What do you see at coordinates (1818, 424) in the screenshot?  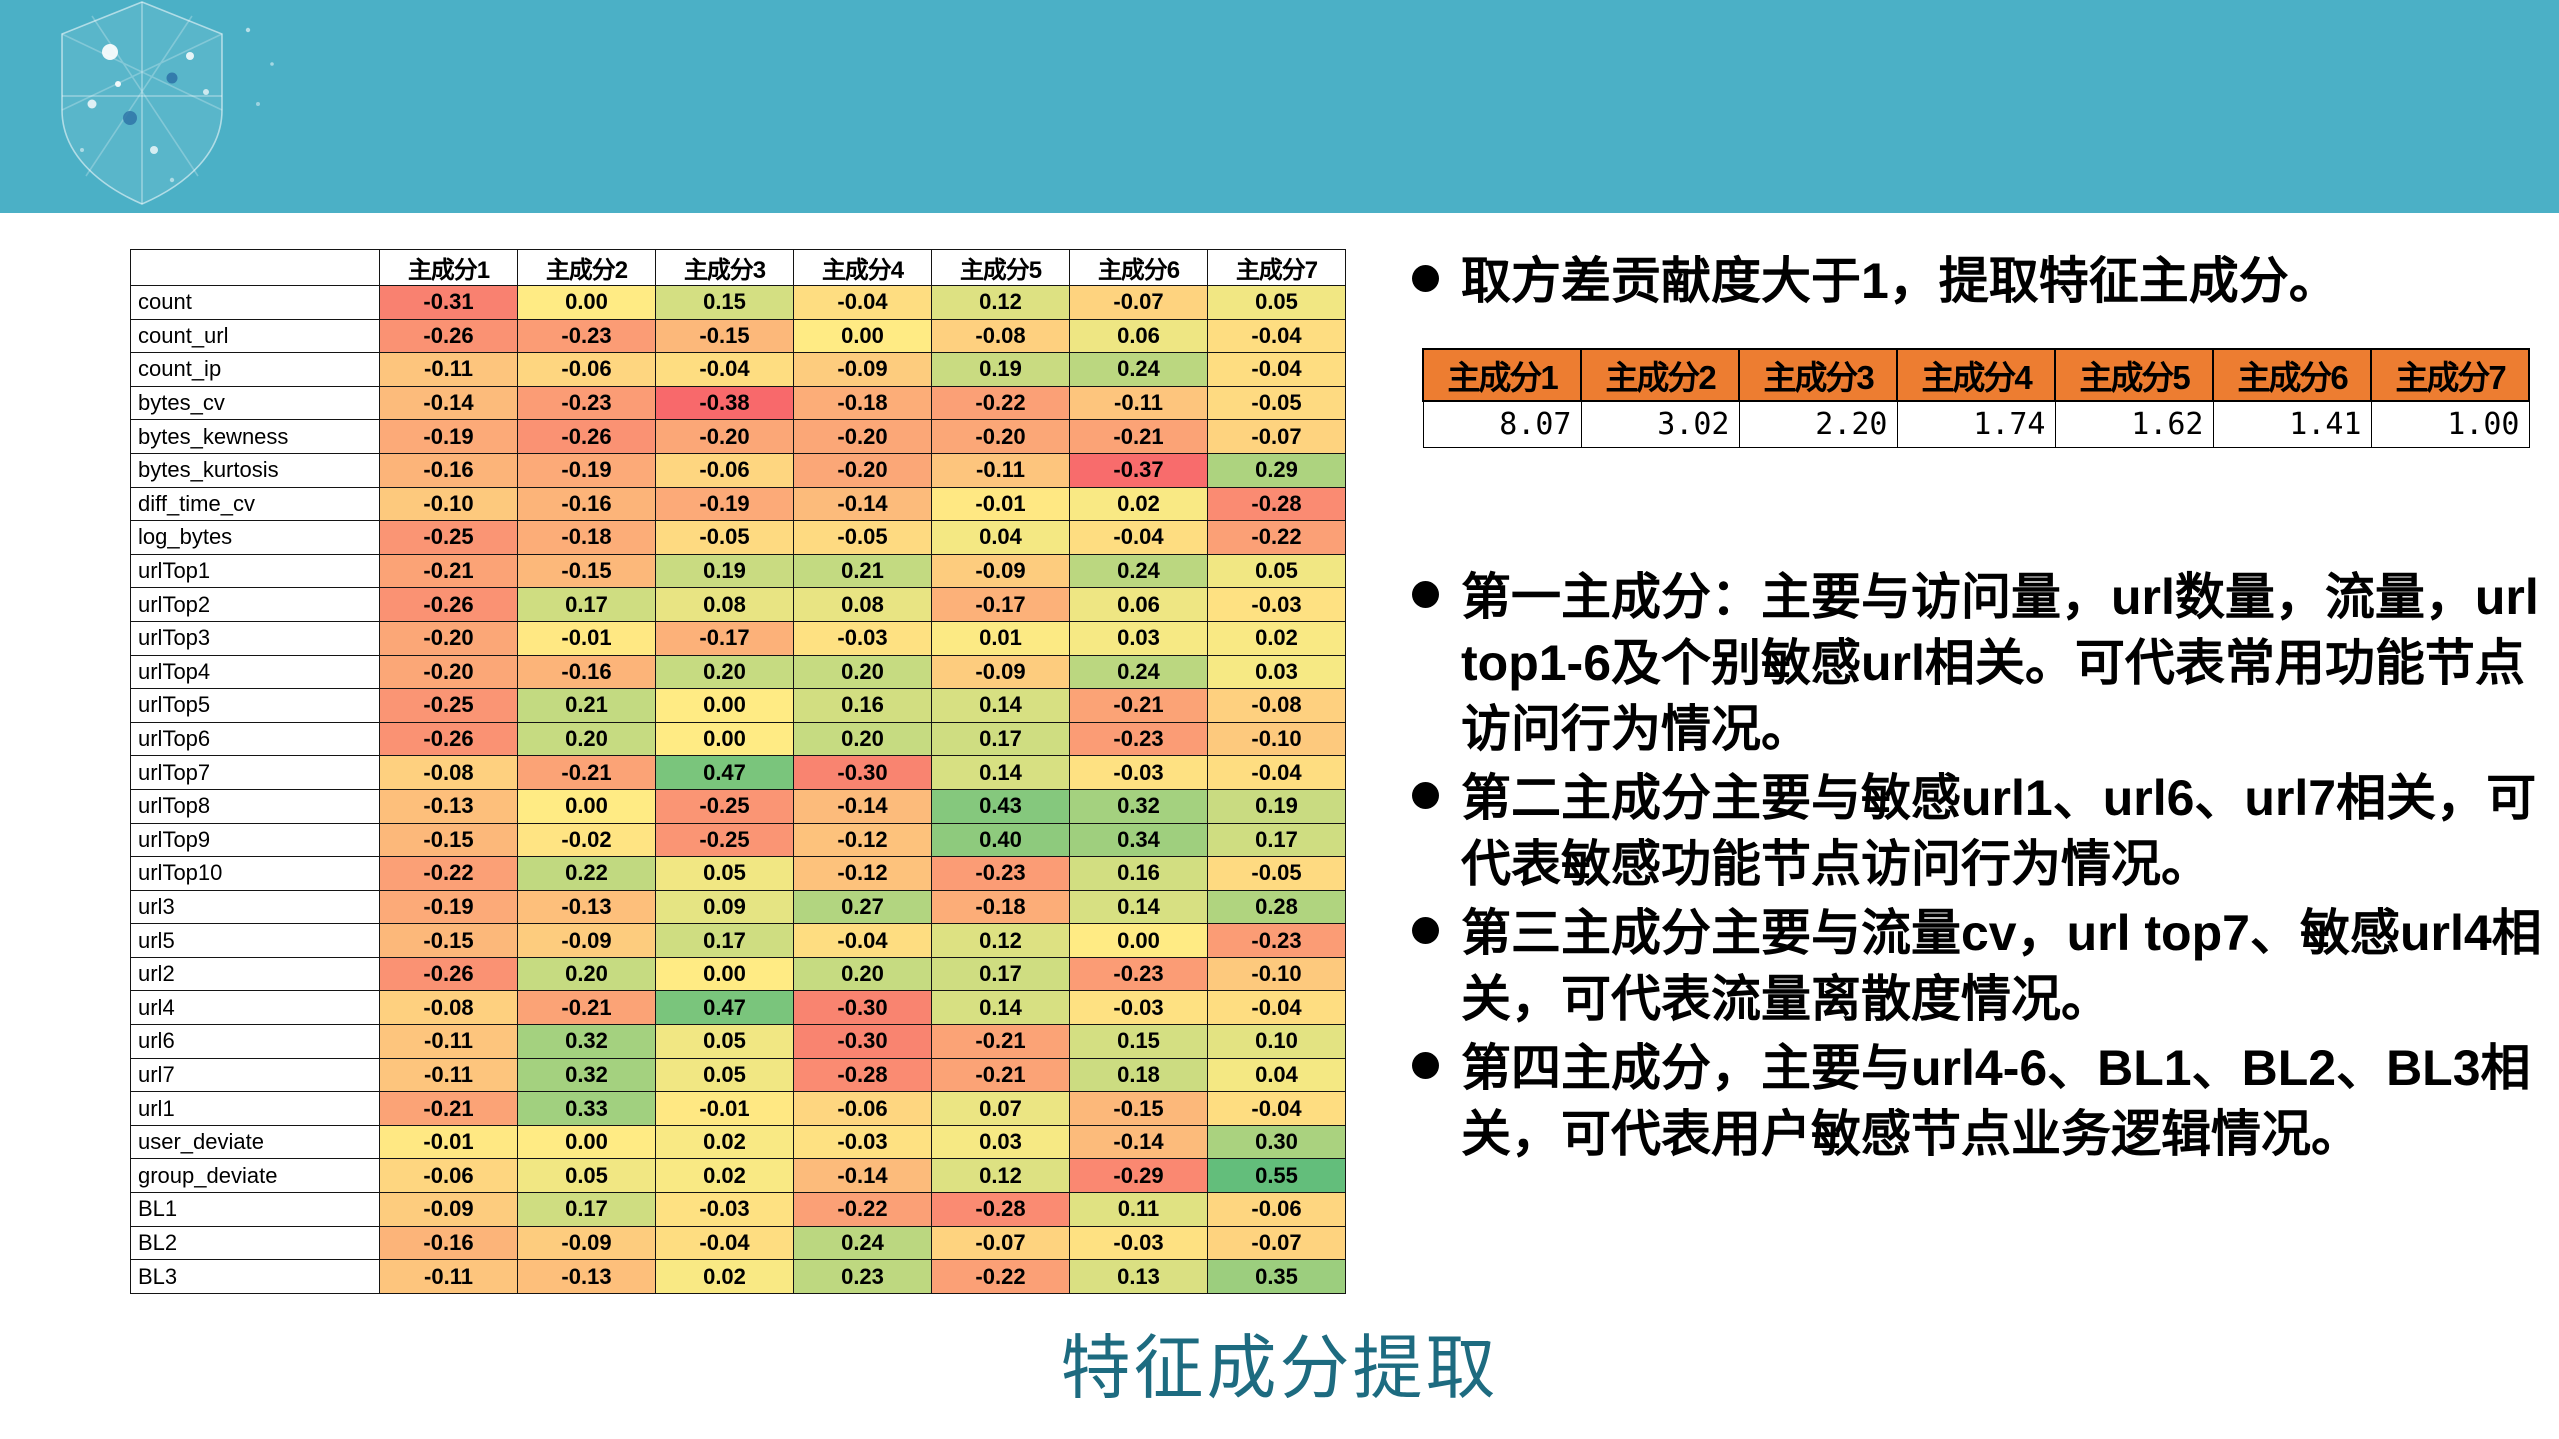 I see `eigen-value-cell: 2.20` at bounding box center [1818, 424].